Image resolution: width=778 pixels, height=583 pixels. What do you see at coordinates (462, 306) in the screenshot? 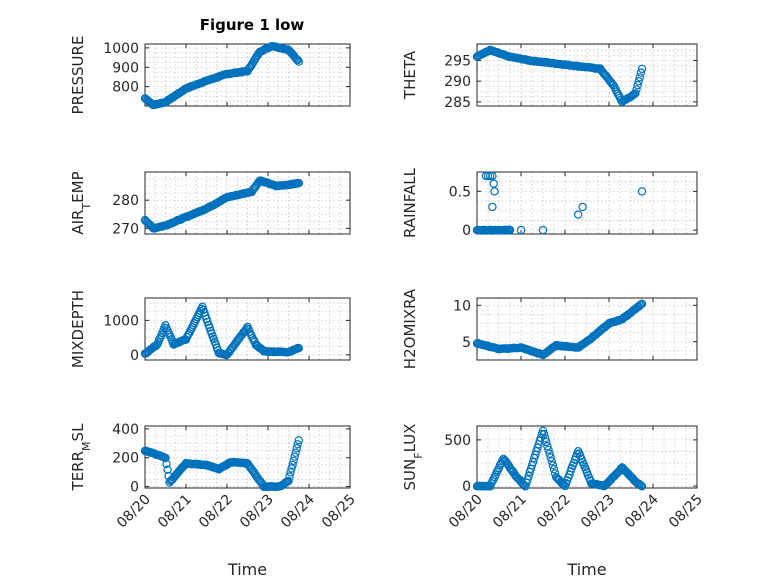
I see `y-tick-label: 10` at bounding box center [462, 306].